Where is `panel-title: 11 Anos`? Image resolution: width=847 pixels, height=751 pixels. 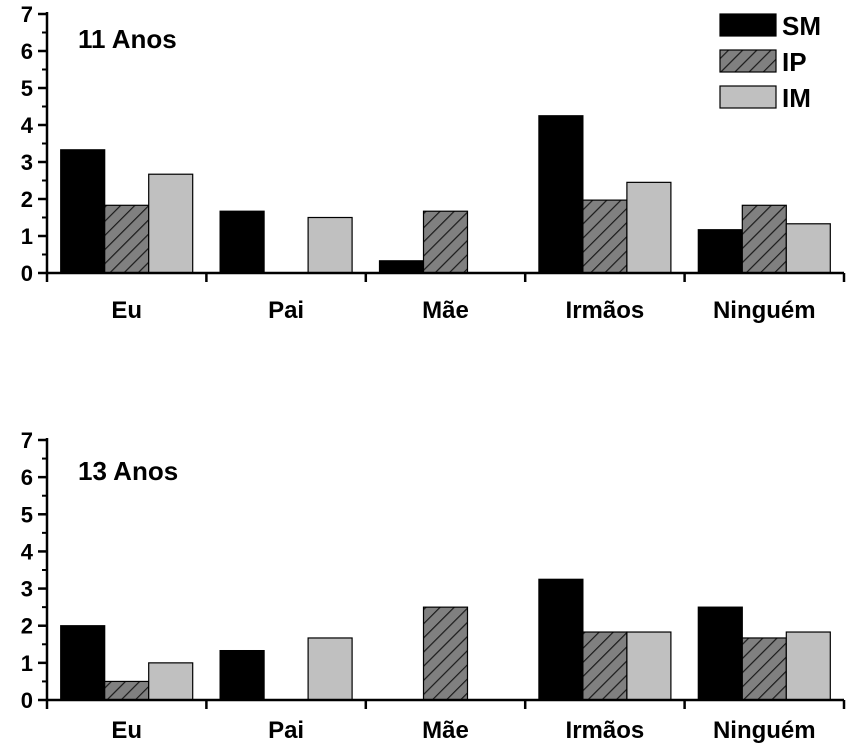
panel-title: 11 Anos is located at coordinates (127, 39).